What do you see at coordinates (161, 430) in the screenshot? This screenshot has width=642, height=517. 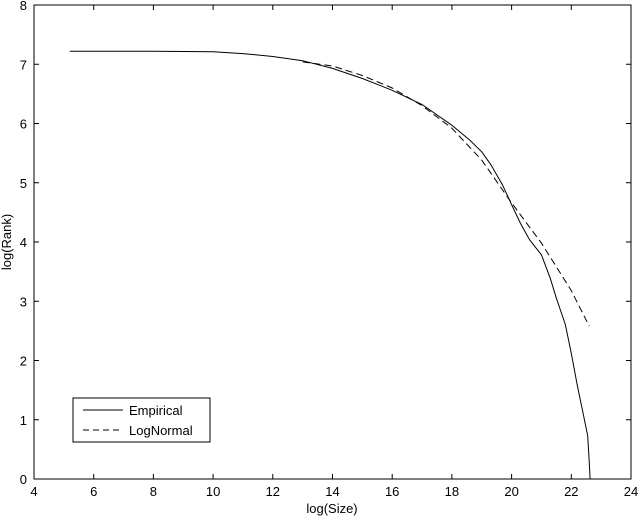 I see `legend-label-lognormal: LogNormal` at bounding box center [161, 430].